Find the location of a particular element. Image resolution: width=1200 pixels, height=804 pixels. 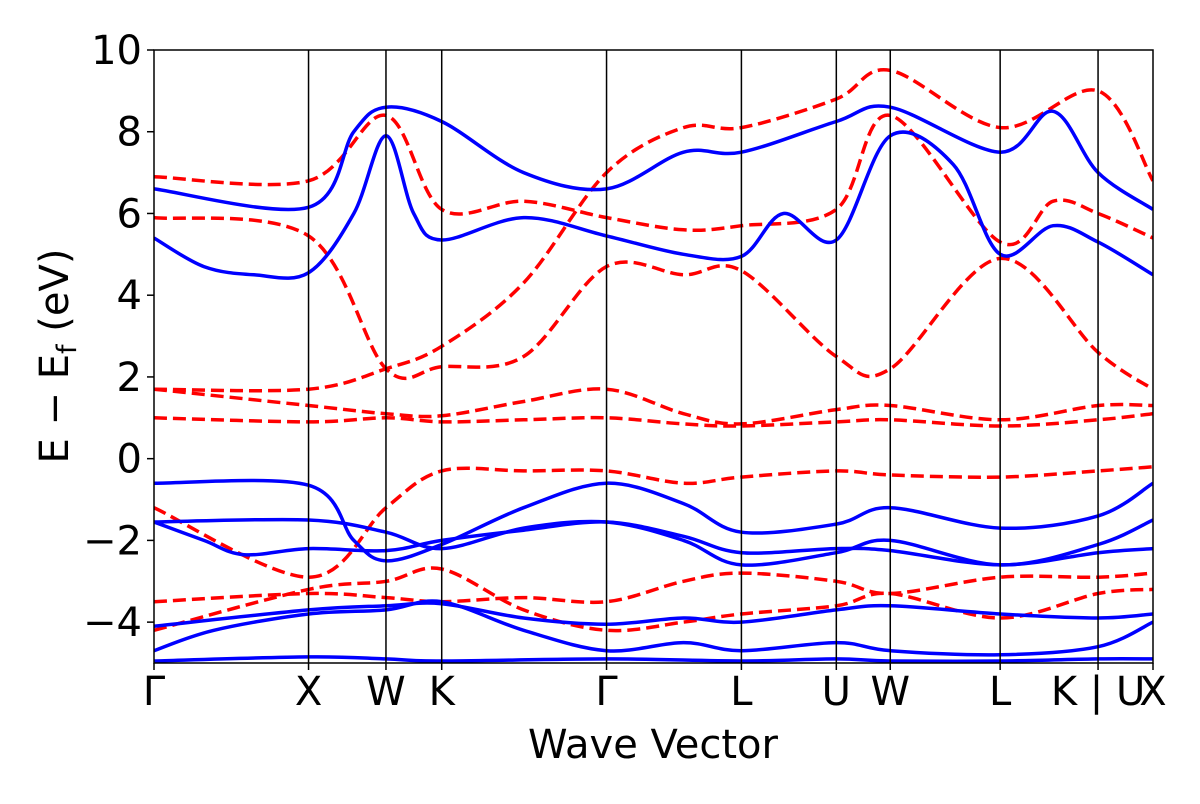

x-tick-label-7: U is located at coordinates (836, 692).